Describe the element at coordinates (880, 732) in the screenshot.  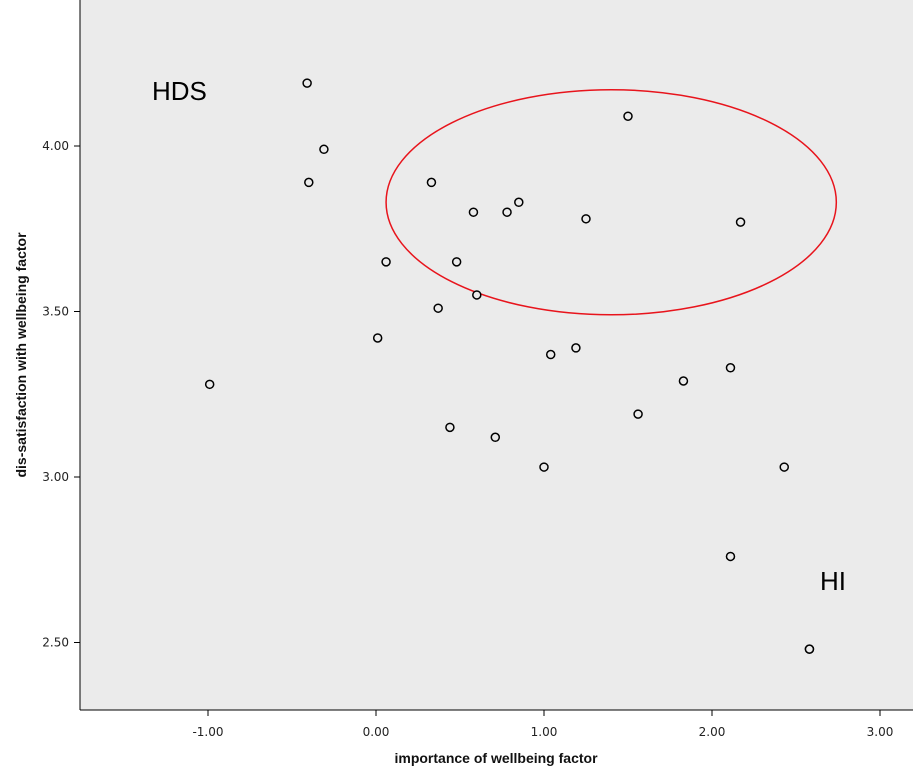
I see `x-tick-label: 3.00` at that location.